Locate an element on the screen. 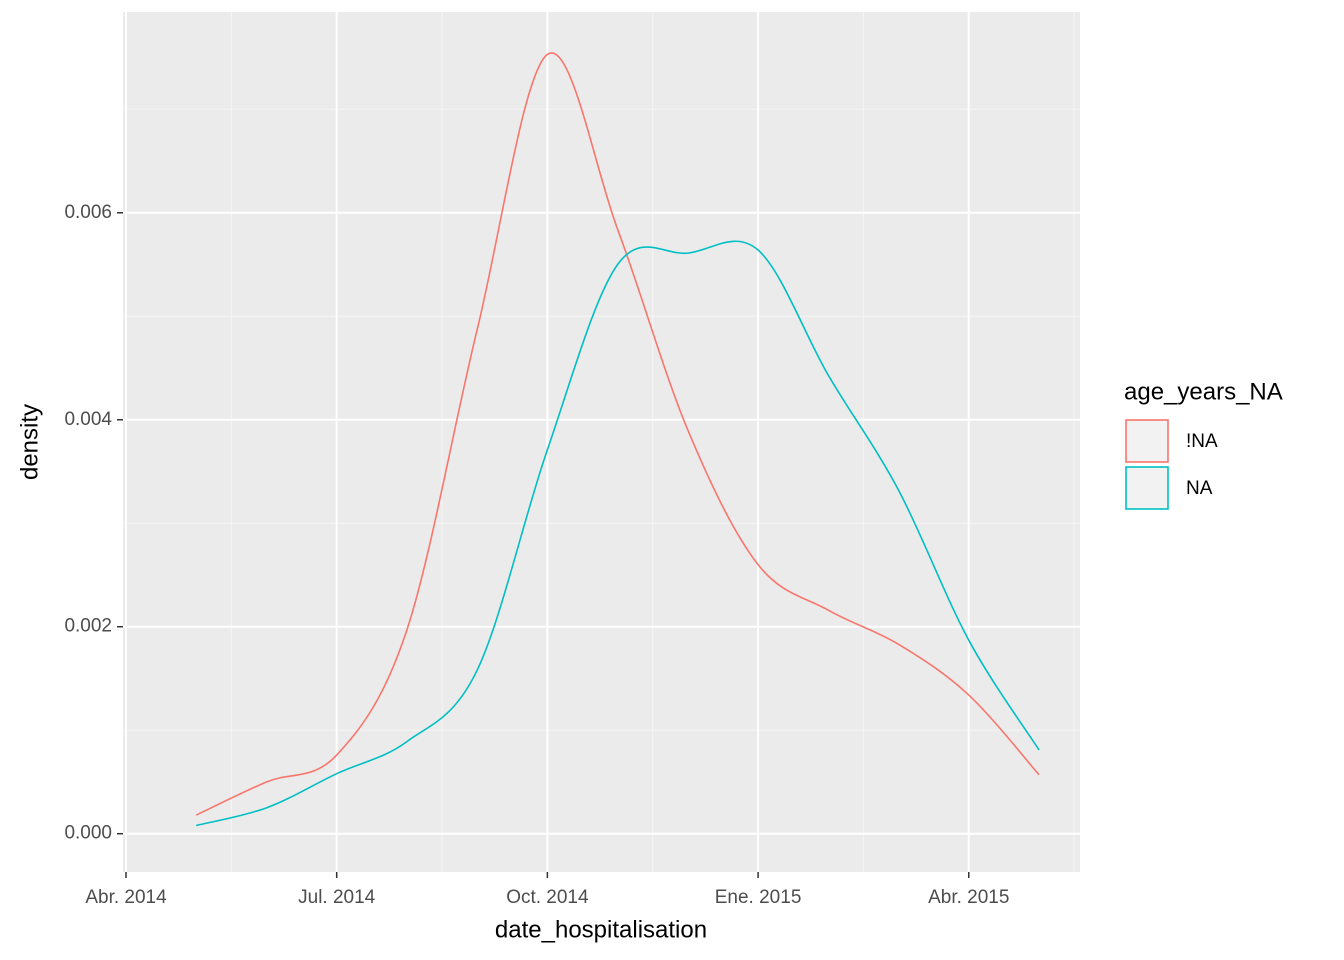  x-tick-label: Jul. 2014 is located at coordinates (337, 897).